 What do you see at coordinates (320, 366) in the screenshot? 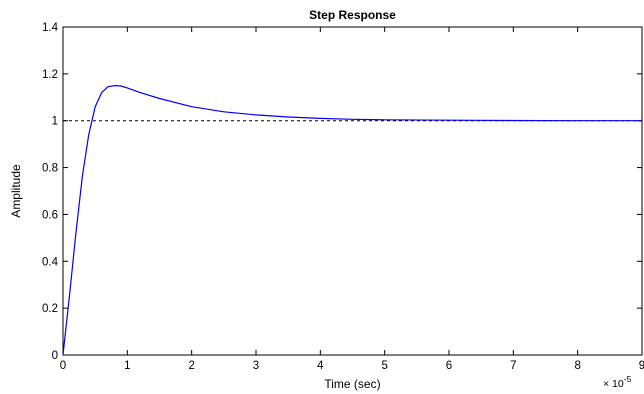
I see `x-tick-label: 4` at bounding box center [320, 366].